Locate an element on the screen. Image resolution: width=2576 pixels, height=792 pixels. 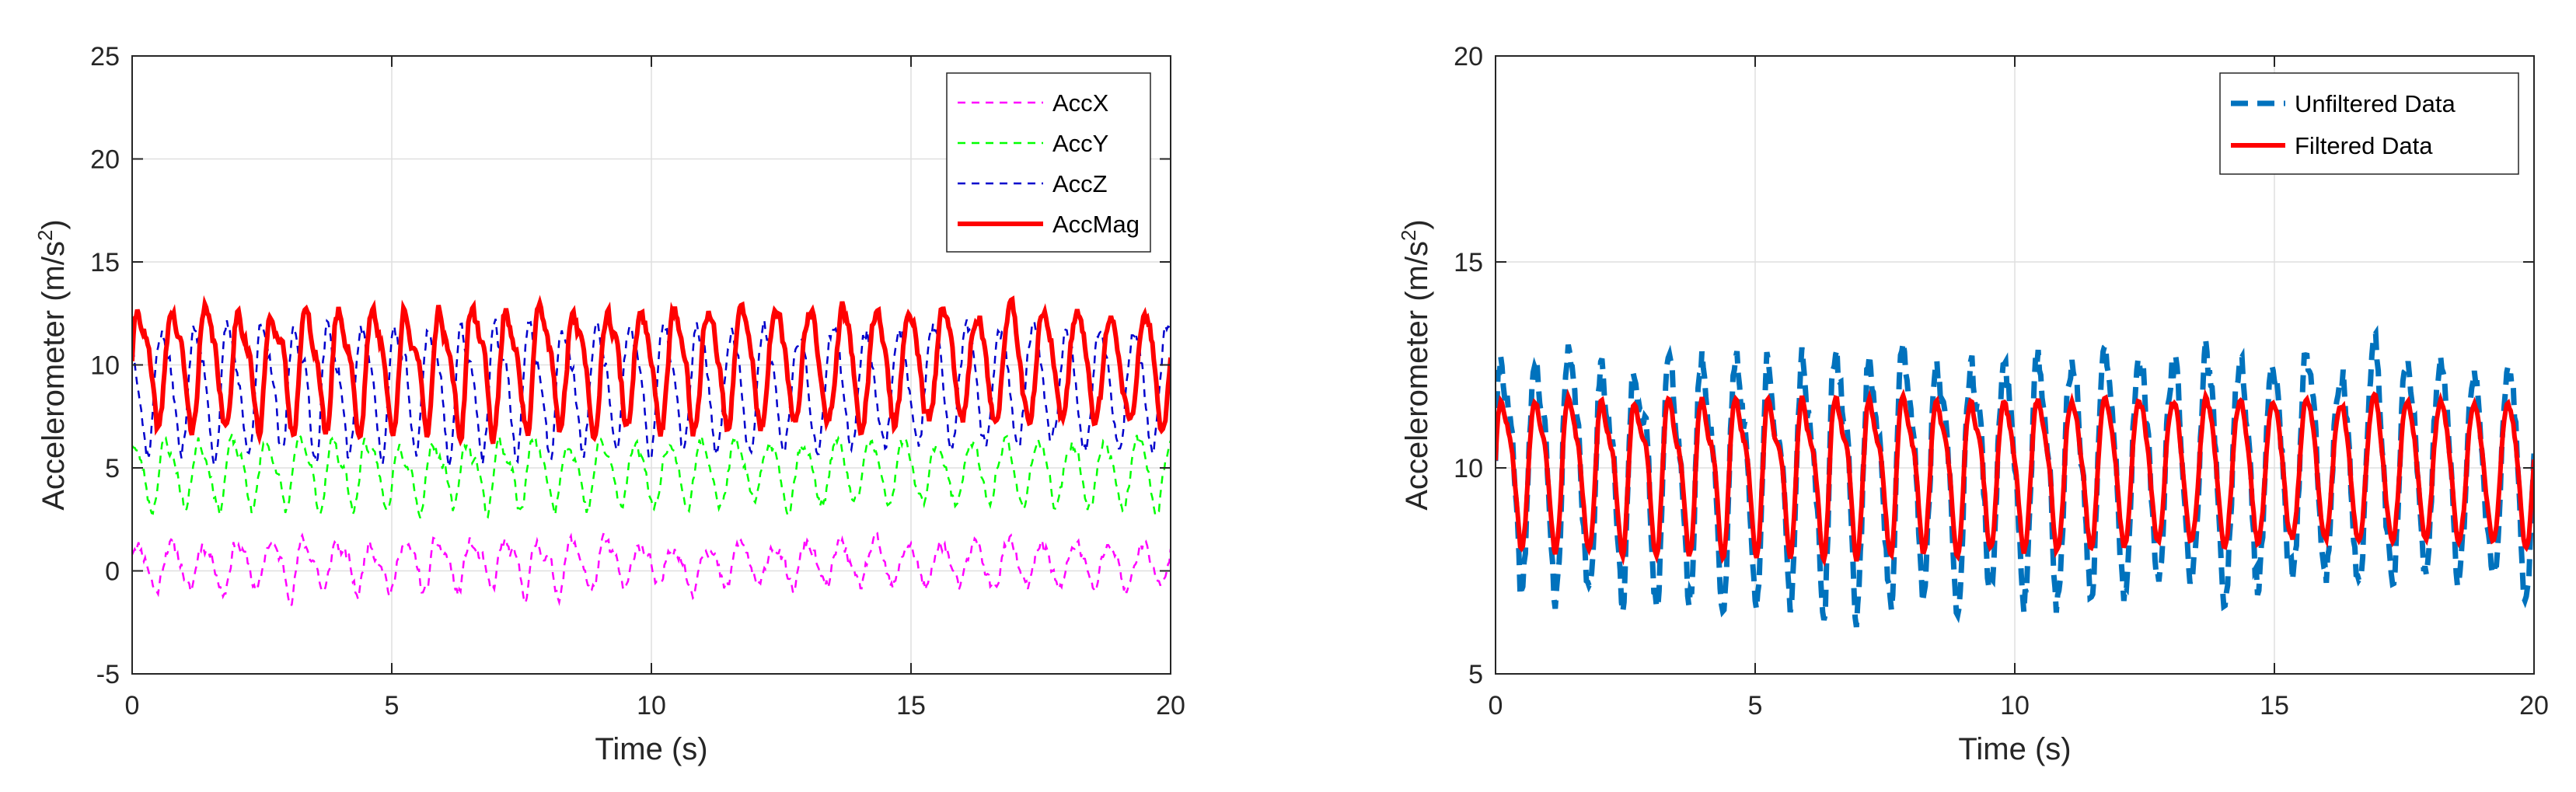
y-tick-label: 25 is located at coordinates (105, 57).